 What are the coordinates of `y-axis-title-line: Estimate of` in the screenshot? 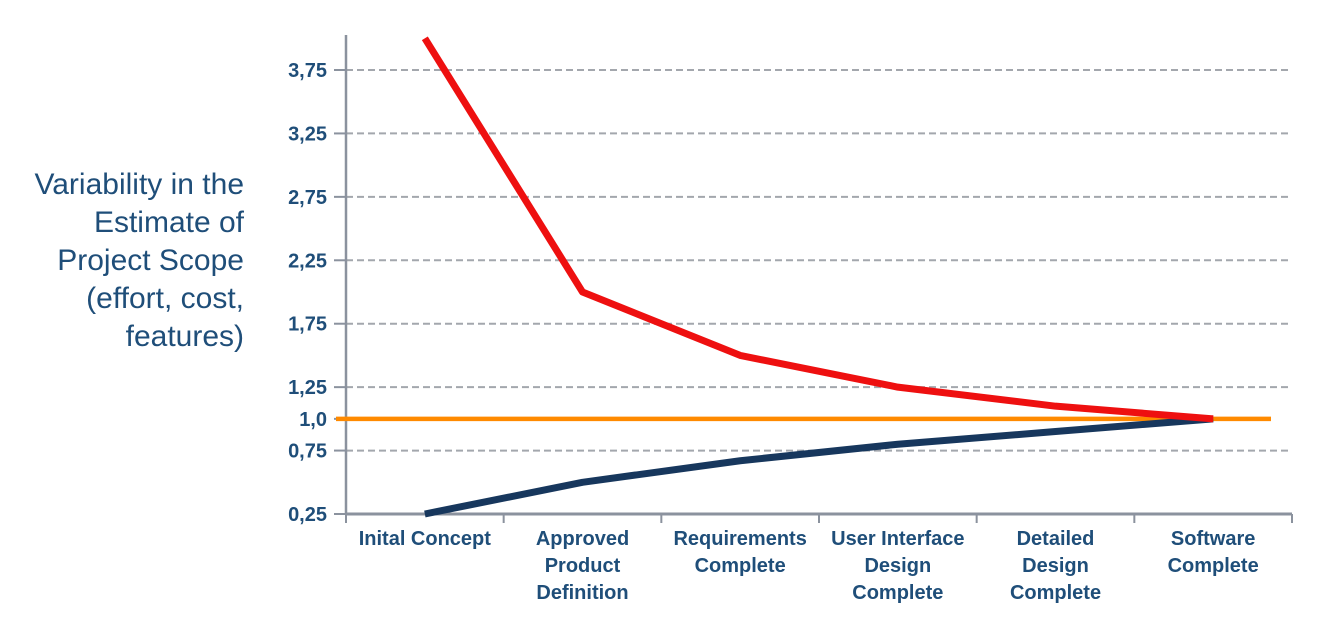 It's located at (168, 222).